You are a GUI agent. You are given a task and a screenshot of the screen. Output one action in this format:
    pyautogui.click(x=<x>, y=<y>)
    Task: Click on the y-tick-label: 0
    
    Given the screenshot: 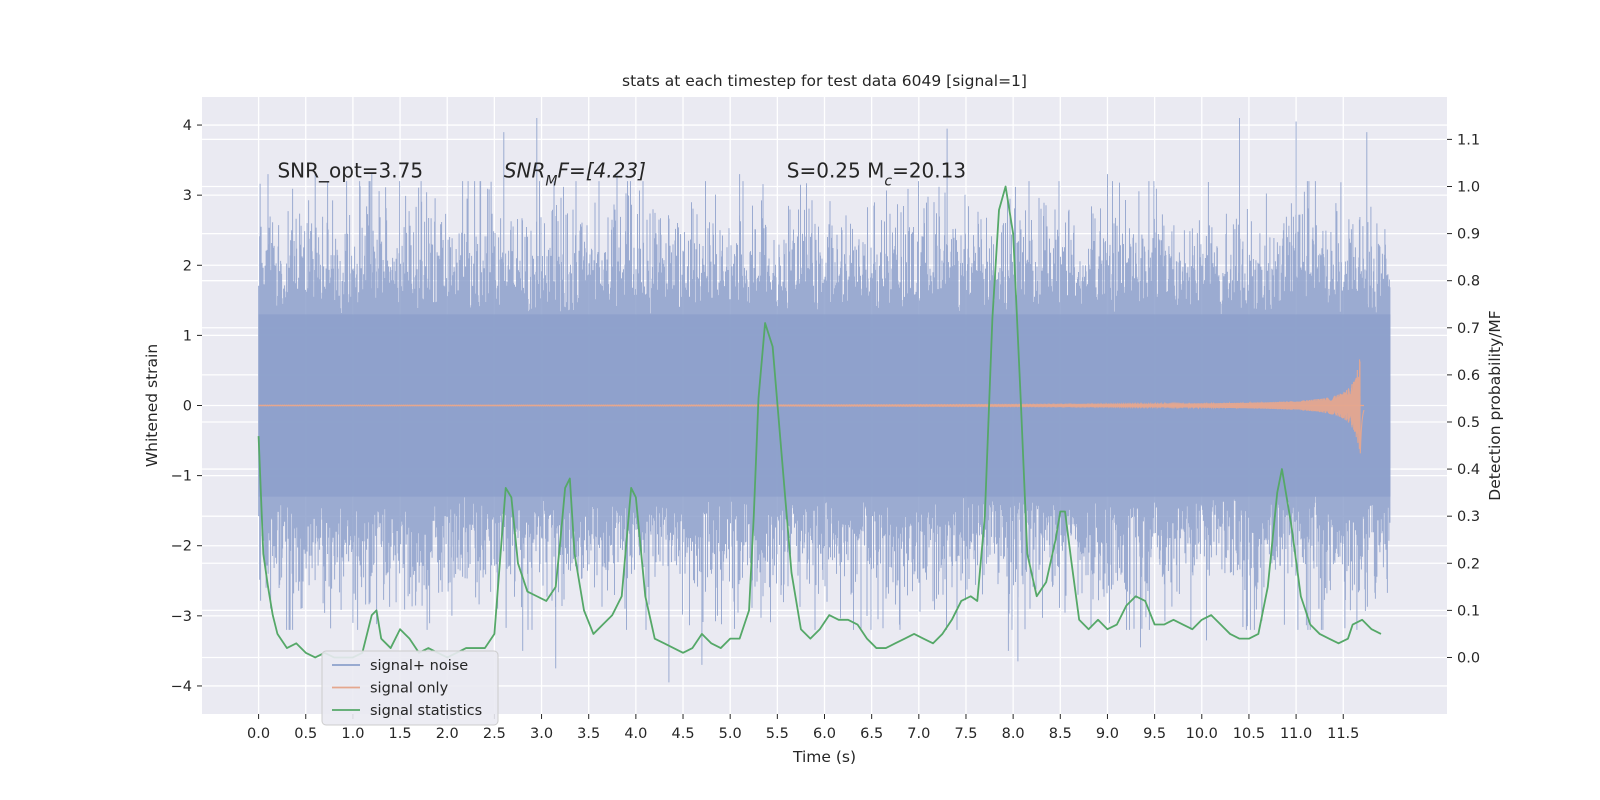 What is the action you would take?
    pyautogui.click(x=187, y=407)
    